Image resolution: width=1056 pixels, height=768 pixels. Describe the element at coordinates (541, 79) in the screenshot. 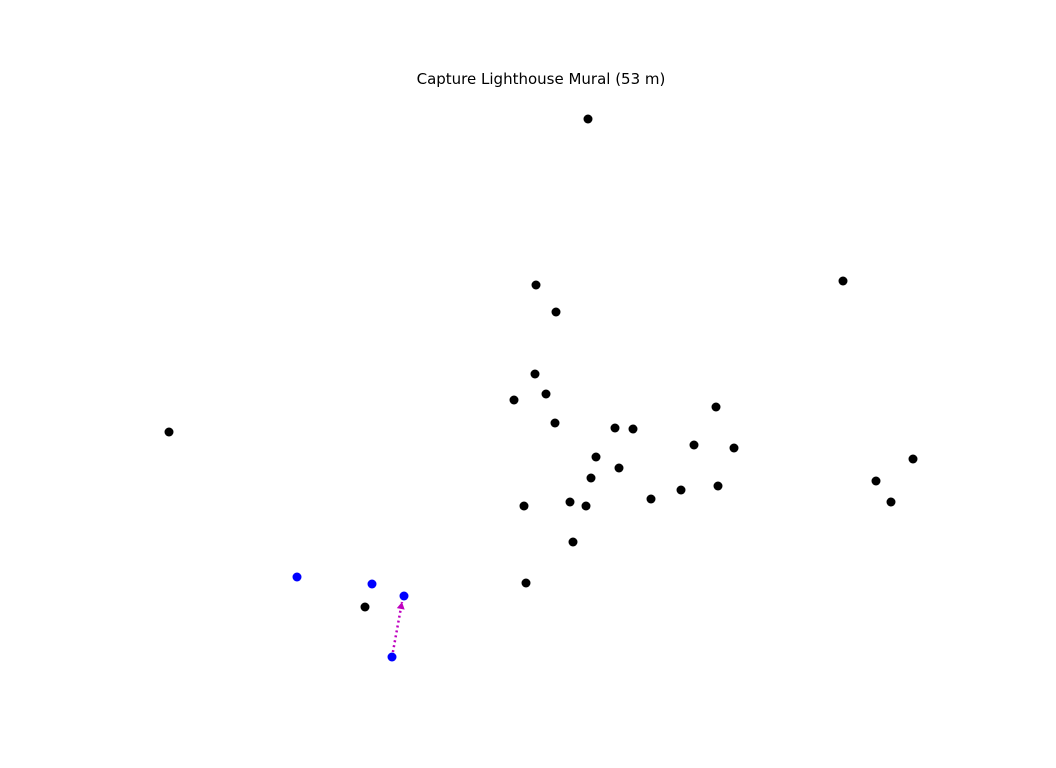

I see `objective-title: Capture Lighthouse Mural (53 m)` at that location.